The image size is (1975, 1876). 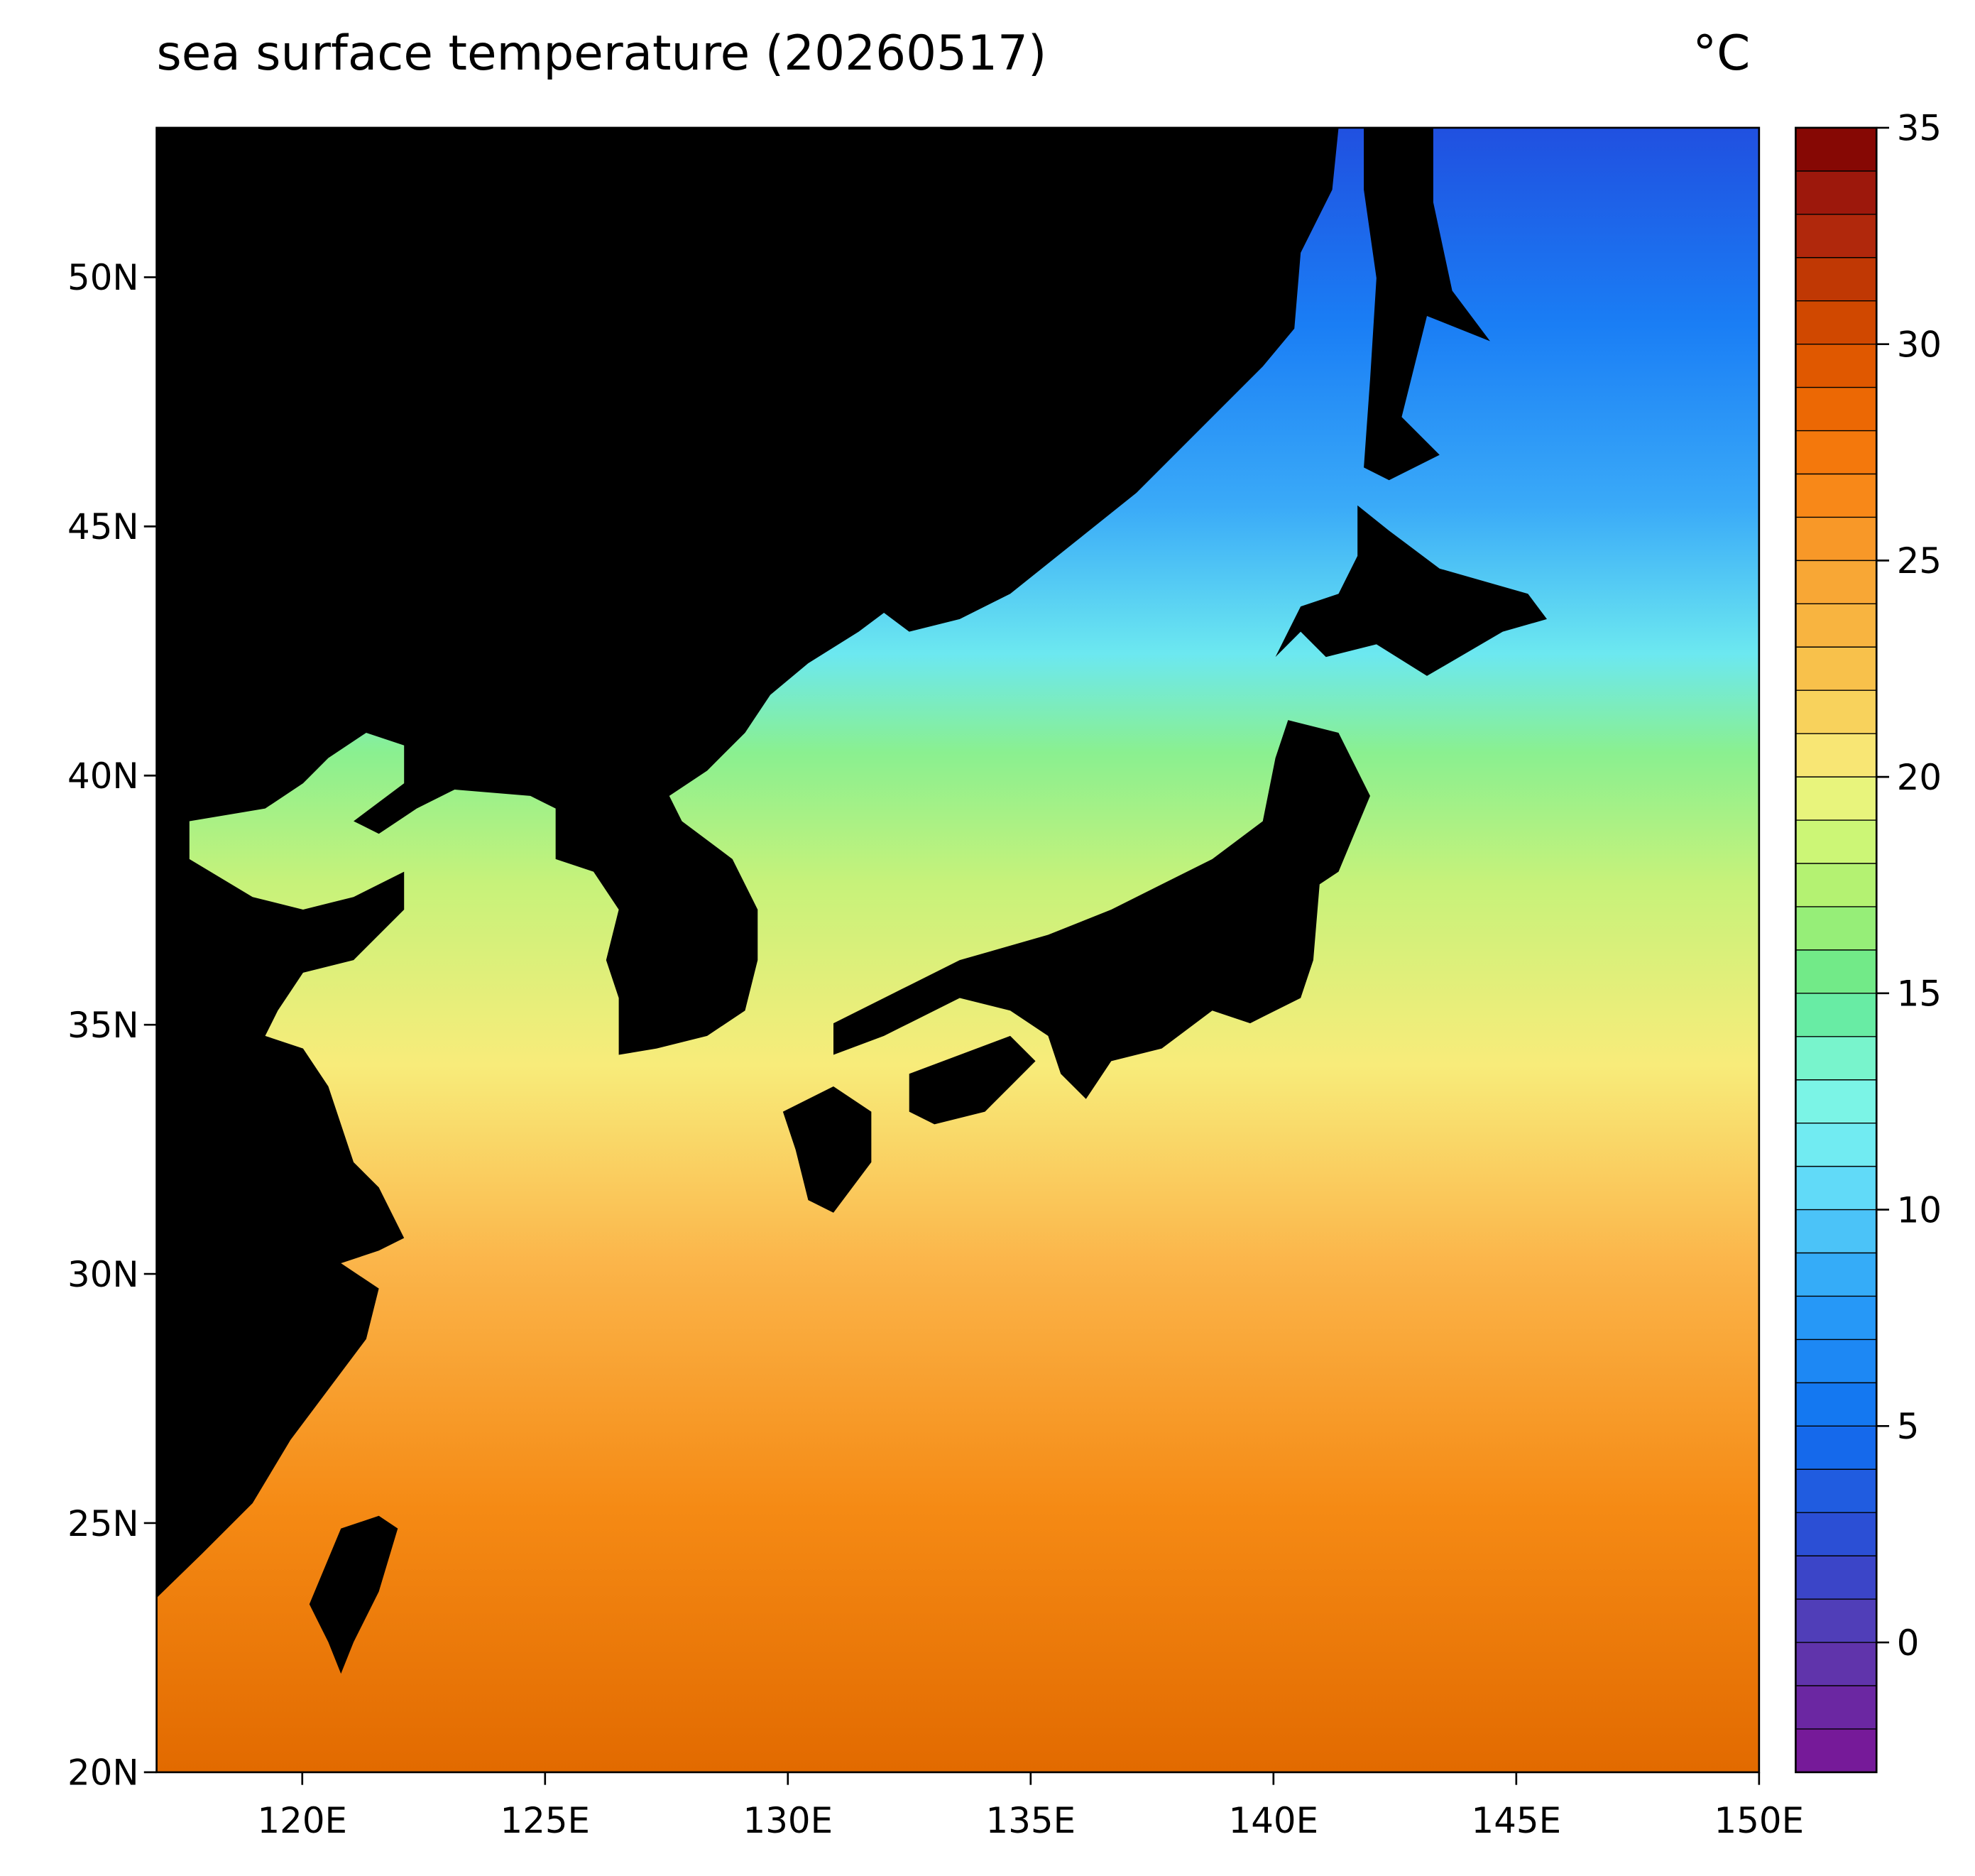 I want to click on taiwan, so click(x=354, y=1594).